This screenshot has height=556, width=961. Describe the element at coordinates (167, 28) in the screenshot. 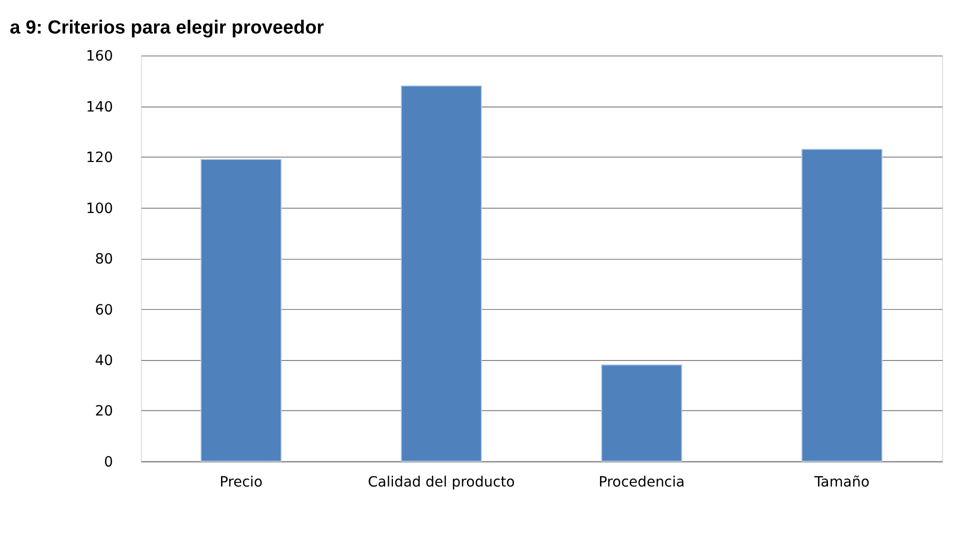

I see `chart-title: a 9: Criterios para elegir proveedor` at that location.